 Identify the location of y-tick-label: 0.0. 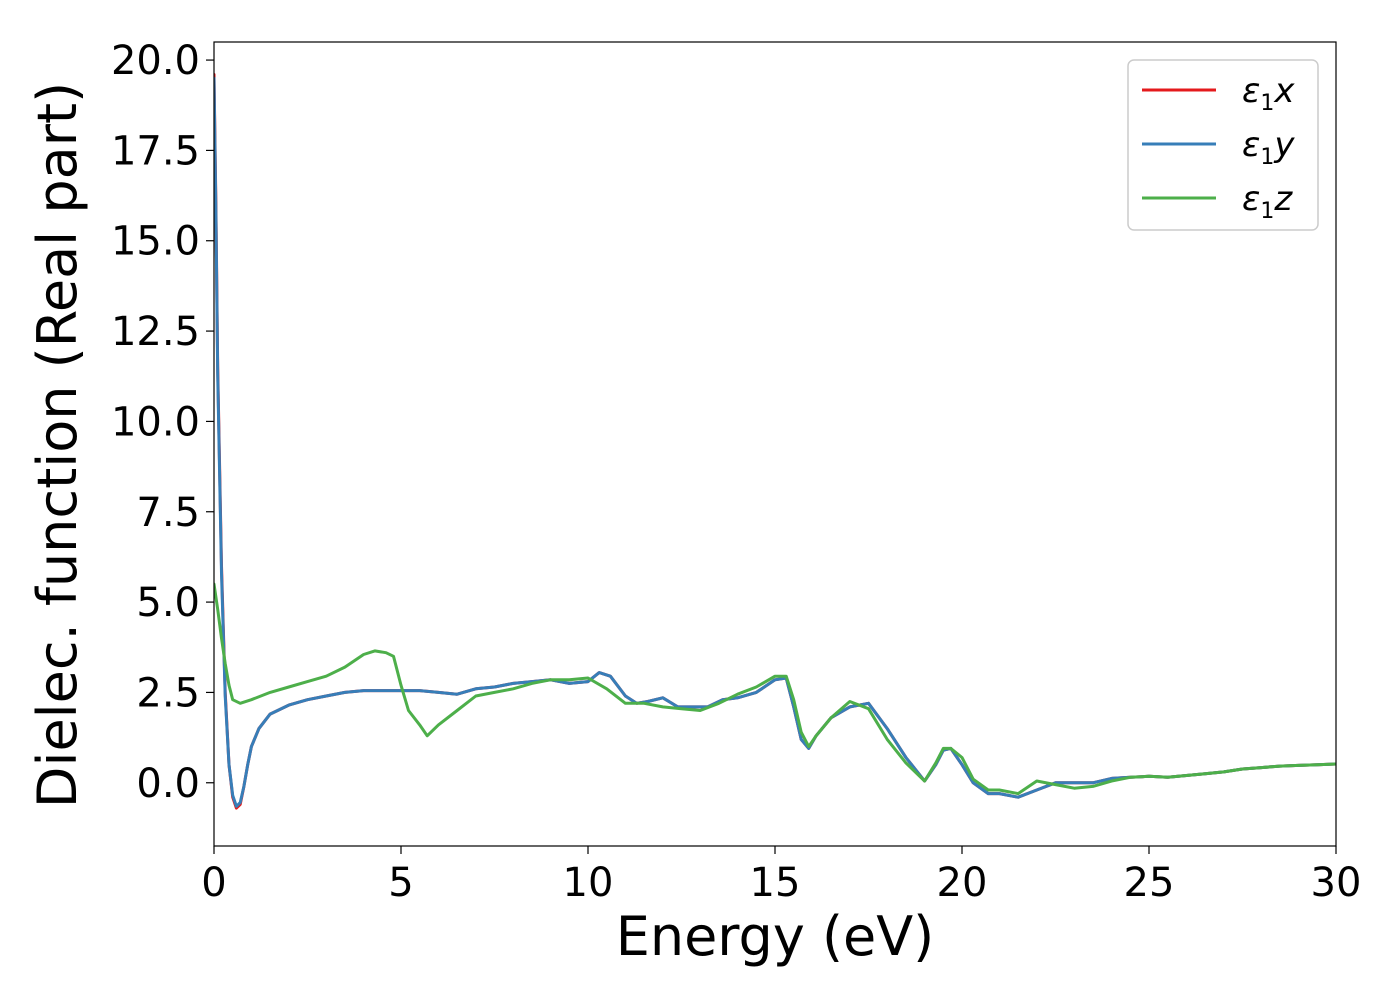
(168, 784).